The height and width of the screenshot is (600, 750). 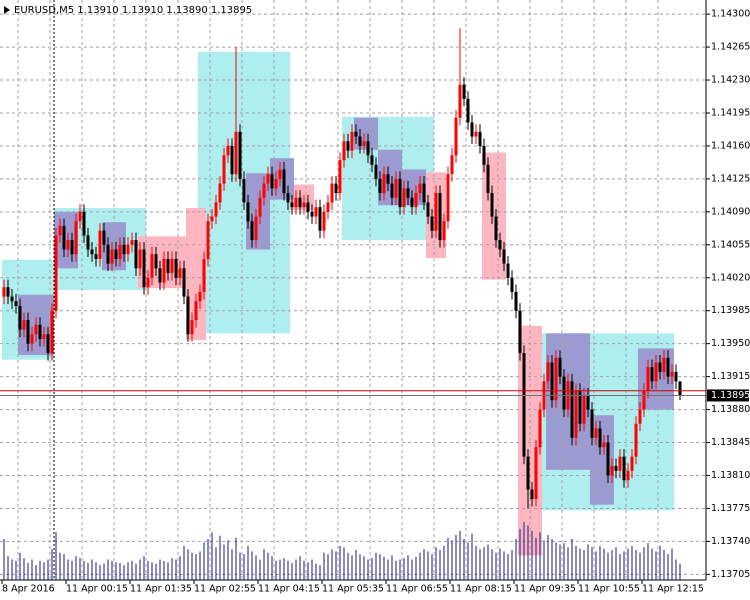 I want to click on y-tick-label: 1.14160, so click(x=730, y=145).